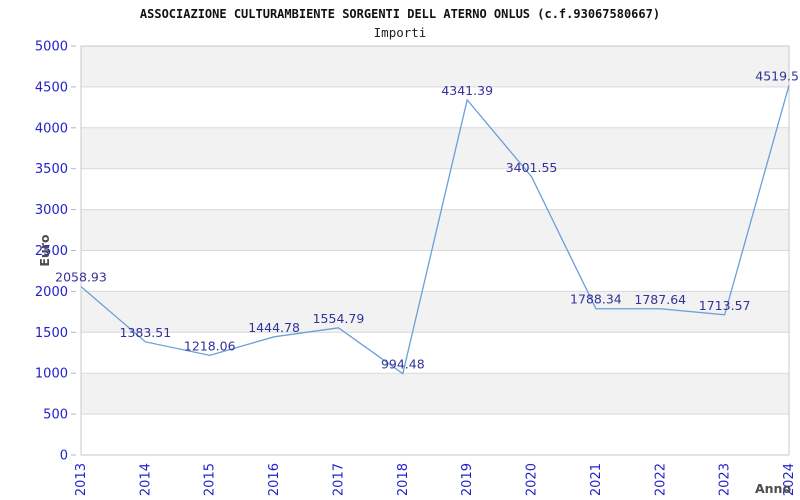 The width and height of the screenshot is (800, 500). Describe the element at coordinates (467, 479) in the screenshot. I see `x-tick-label: 2019` at that location.